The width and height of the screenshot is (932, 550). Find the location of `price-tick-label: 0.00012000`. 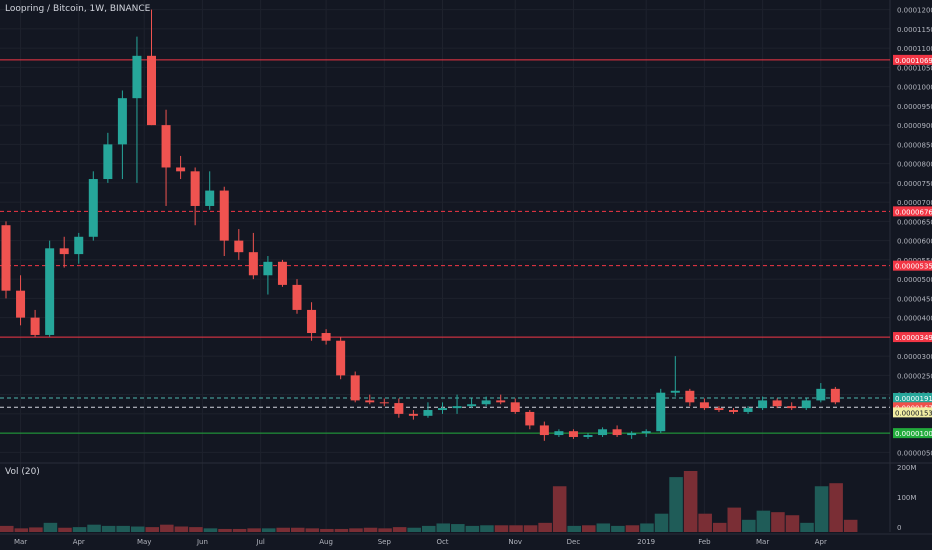

price-tick-label: 0.00012000 is located at coordinates (914, 11).